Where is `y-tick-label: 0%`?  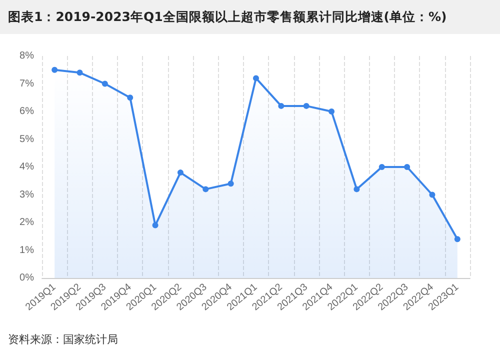
y-tick-label: 0% is located at coordinates (27, 278).